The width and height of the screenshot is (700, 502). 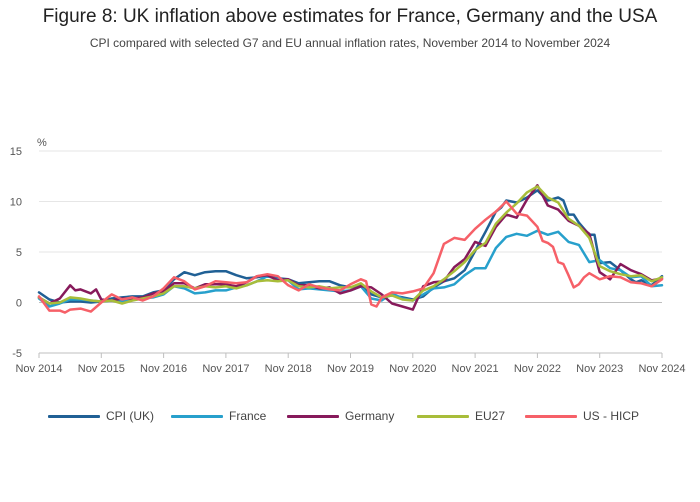 What do you see at coordinates (248, 416) in the screenshot?
I see `legend-label: France` at bounding box center [248, 416].